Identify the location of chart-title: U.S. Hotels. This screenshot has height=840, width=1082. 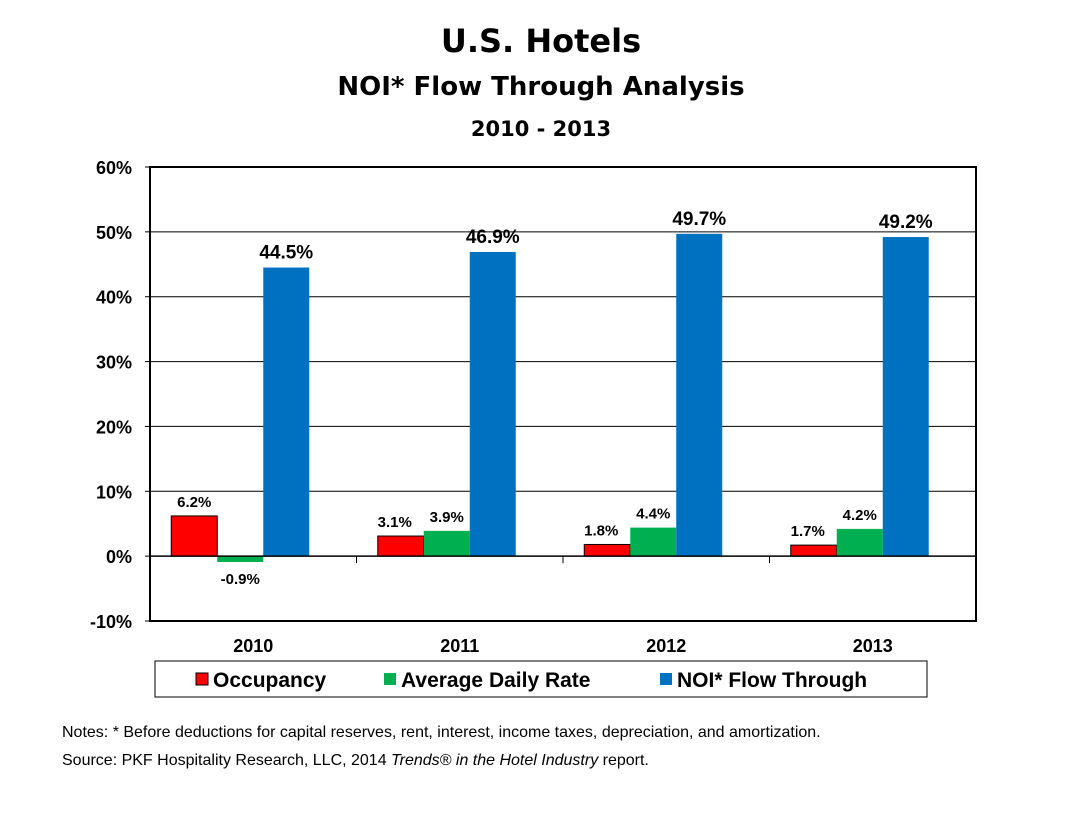
(541, 41).